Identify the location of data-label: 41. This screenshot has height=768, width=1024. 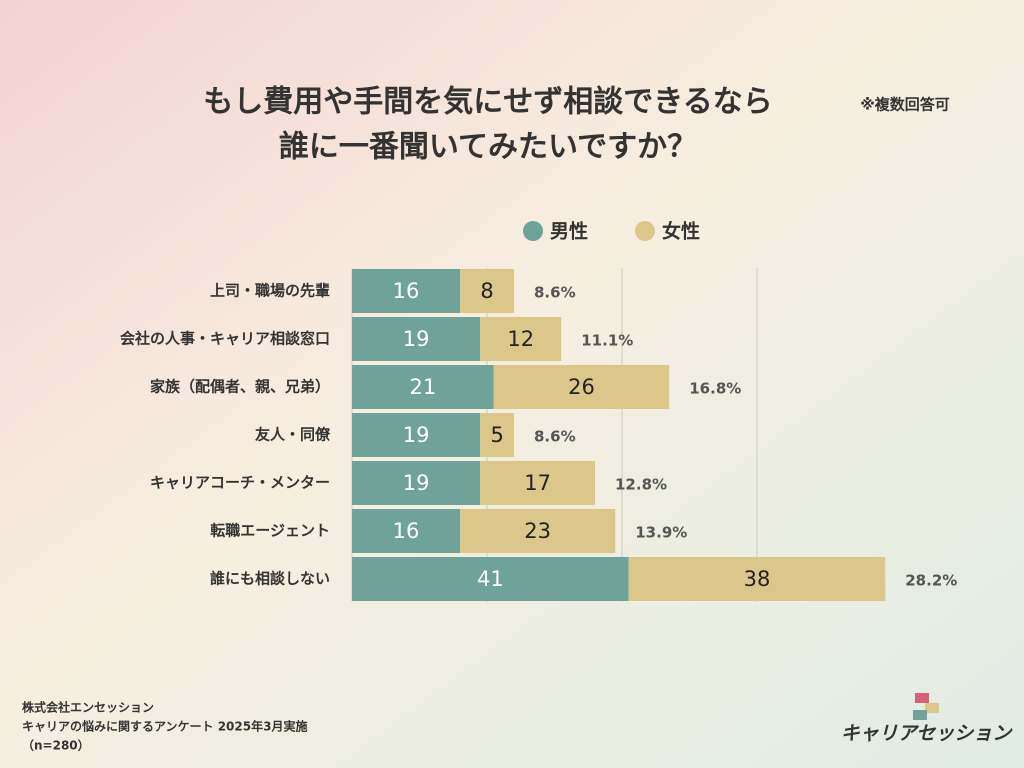
(490, 579).